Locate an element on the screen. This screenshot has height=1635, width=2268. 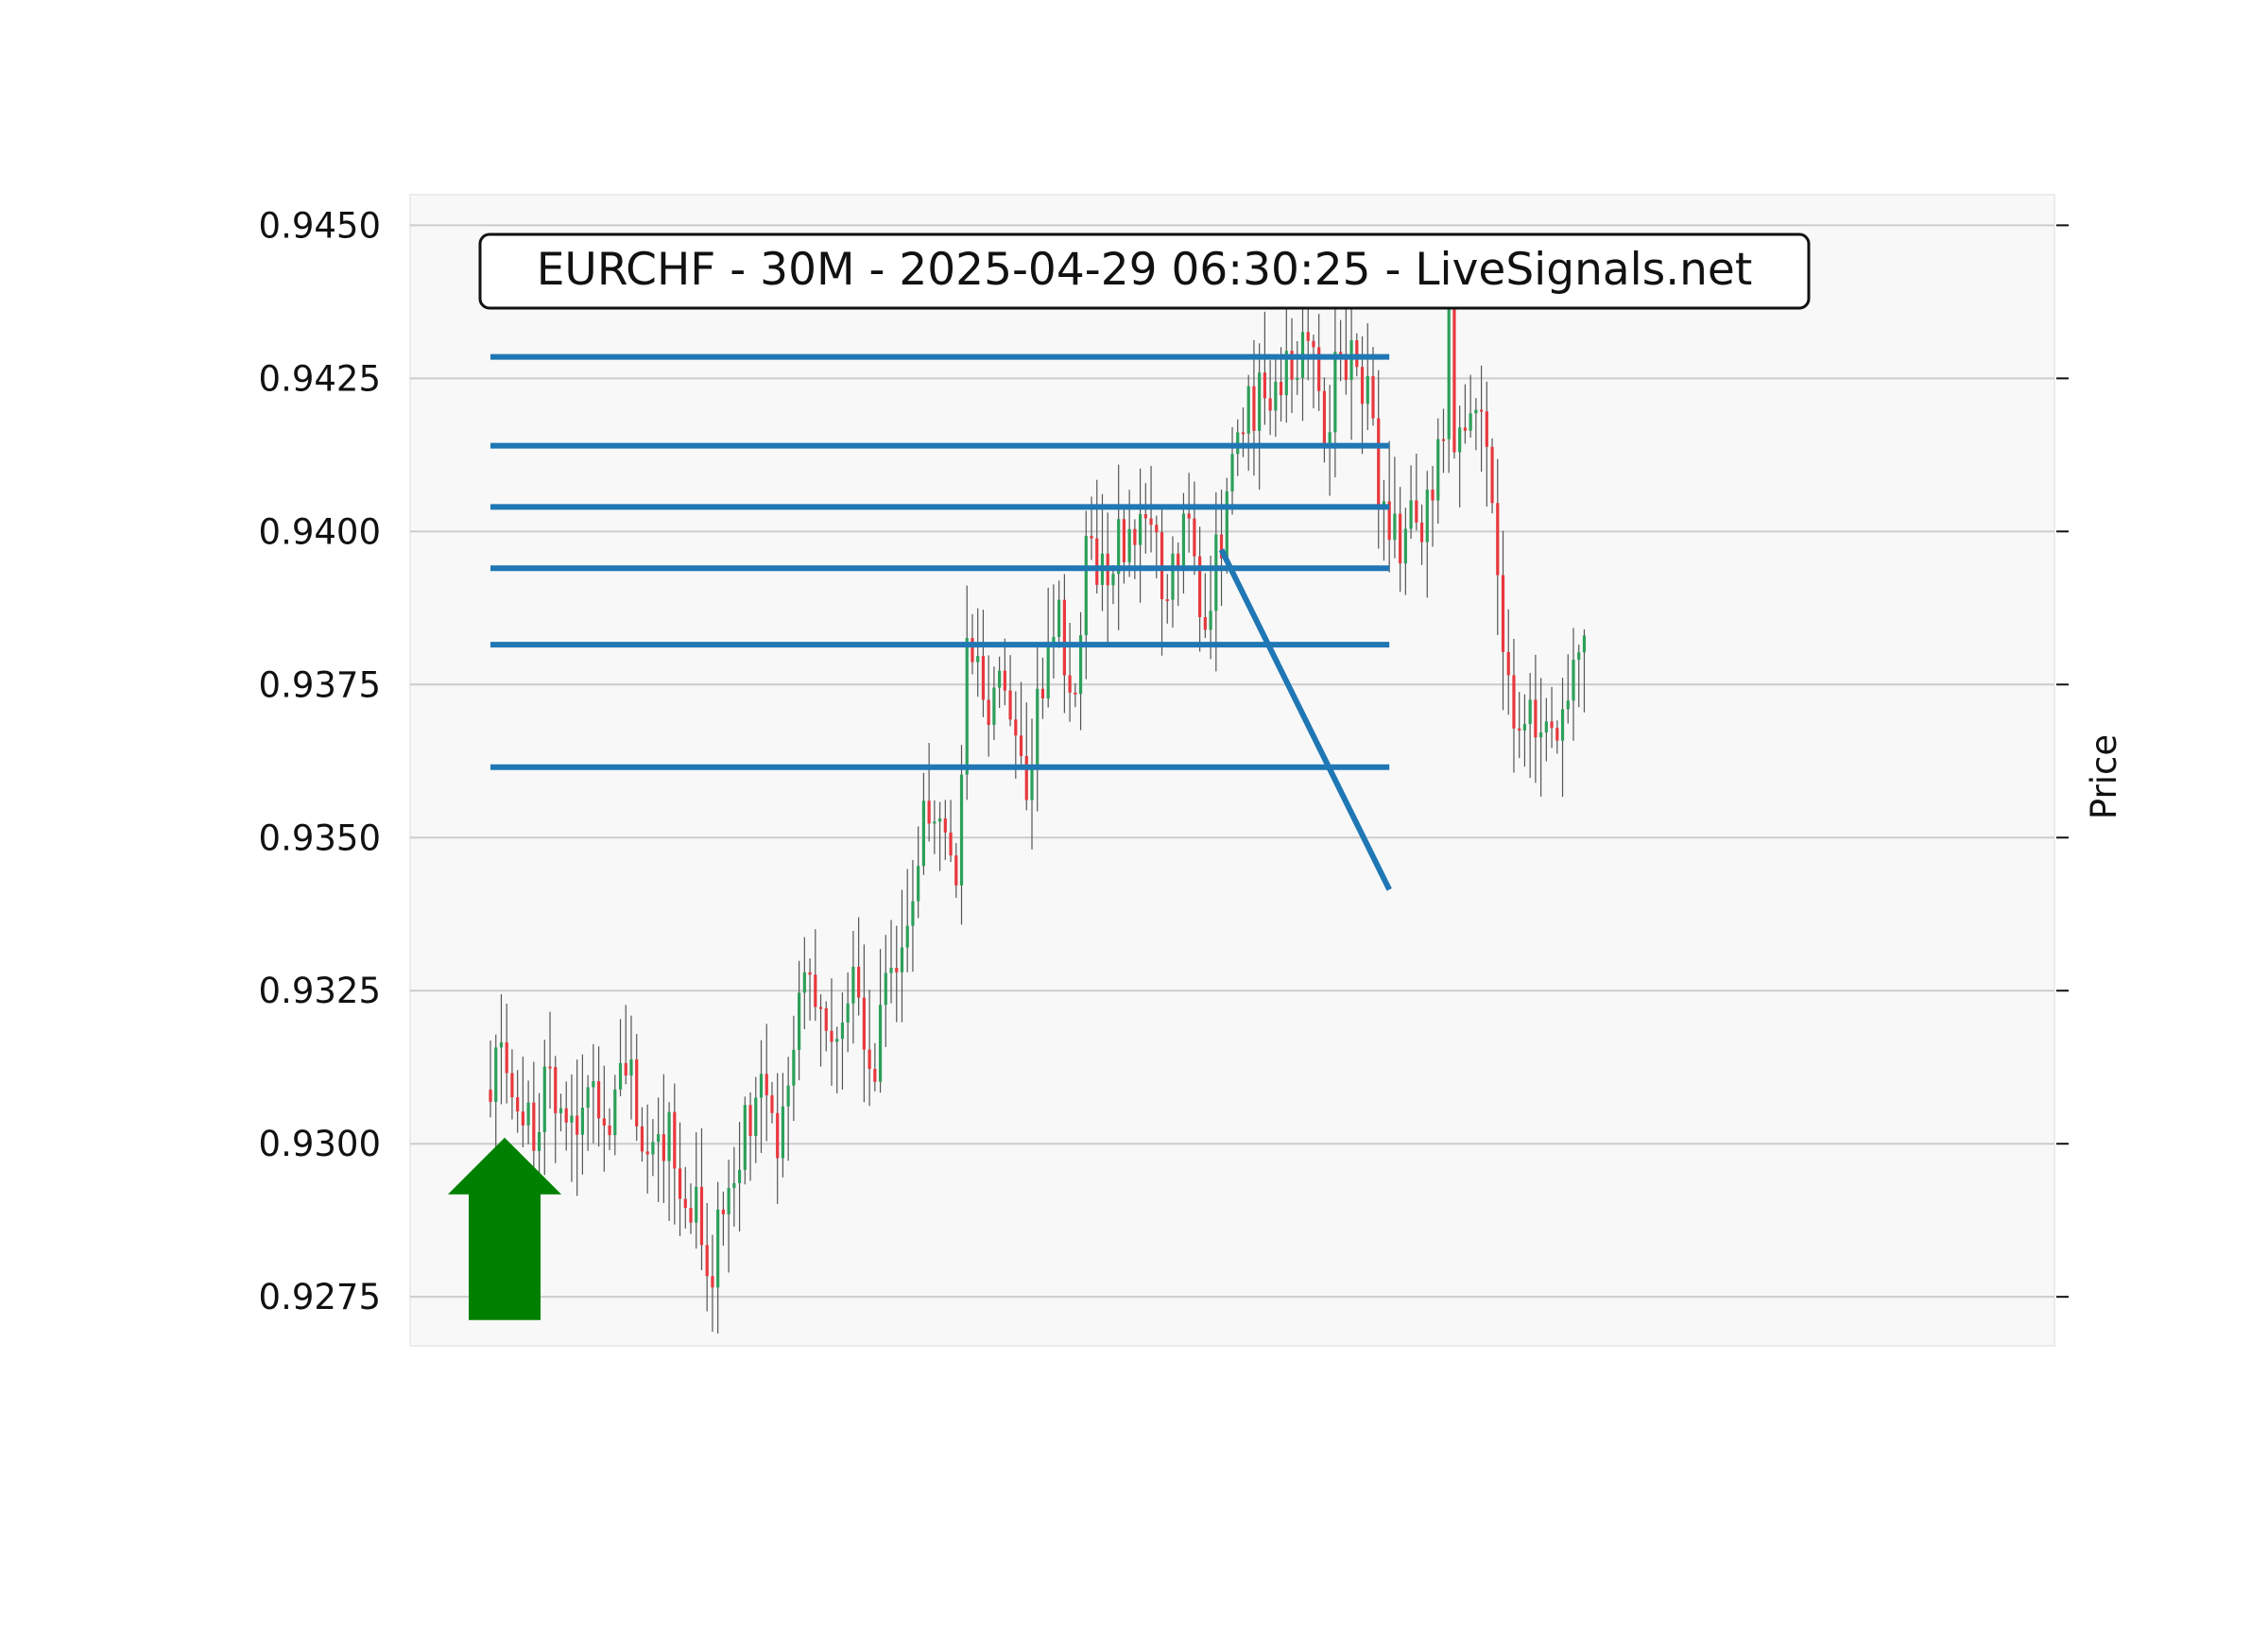
y-tick-label: 0.9450 is located at coordinates (320, 226).